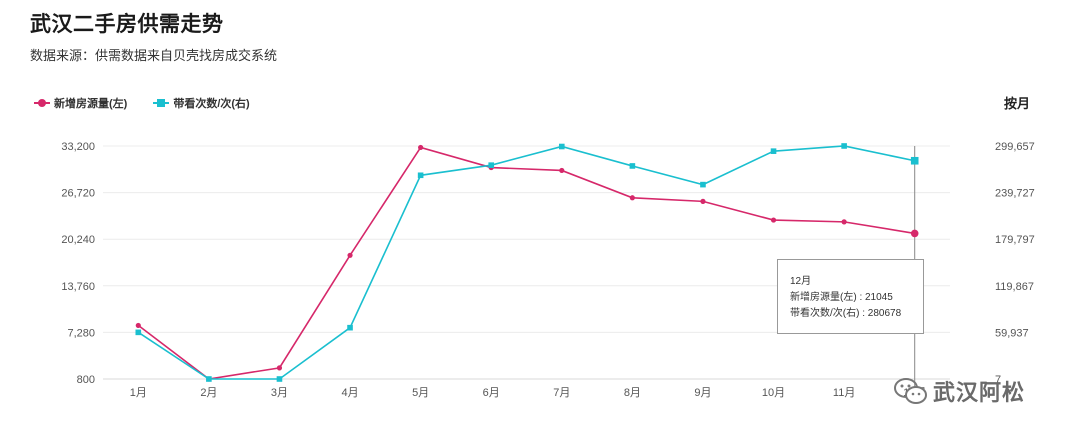 The image size is (1080, 440). I want to click on legend-item-series1: 新增房源量(左), so click(80, 103).